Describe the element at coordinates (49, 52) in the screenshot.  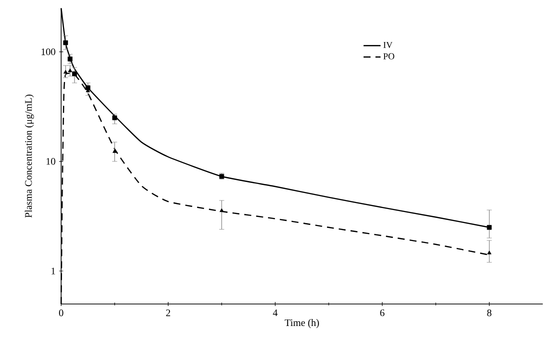
I see `y-tick-label: 100` at that location.